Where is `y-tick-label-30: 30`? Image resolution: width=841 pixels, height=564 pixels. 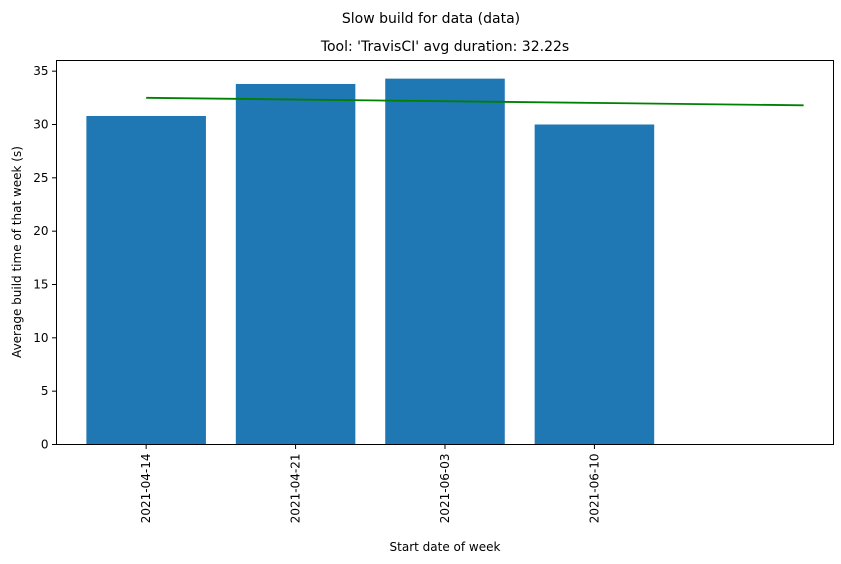
y-tick-label-30: 30 is located at coordinates (40, 125).